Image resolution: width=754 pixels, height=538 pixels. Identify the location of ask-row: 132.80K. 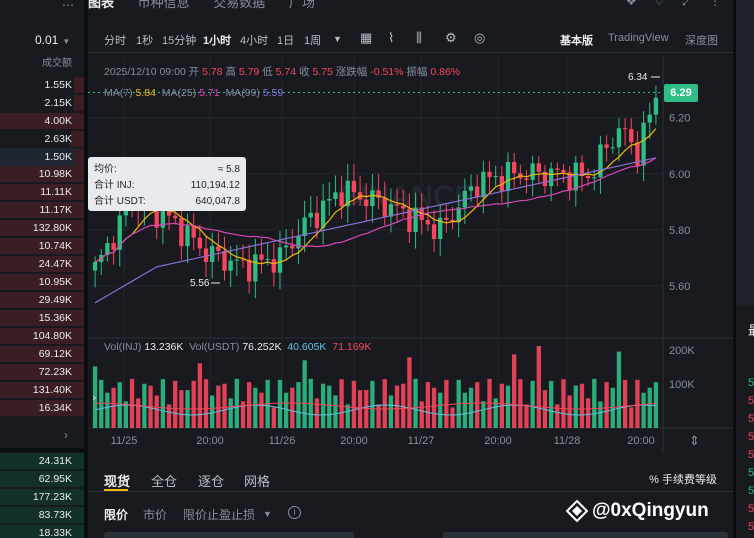
(42, 228).